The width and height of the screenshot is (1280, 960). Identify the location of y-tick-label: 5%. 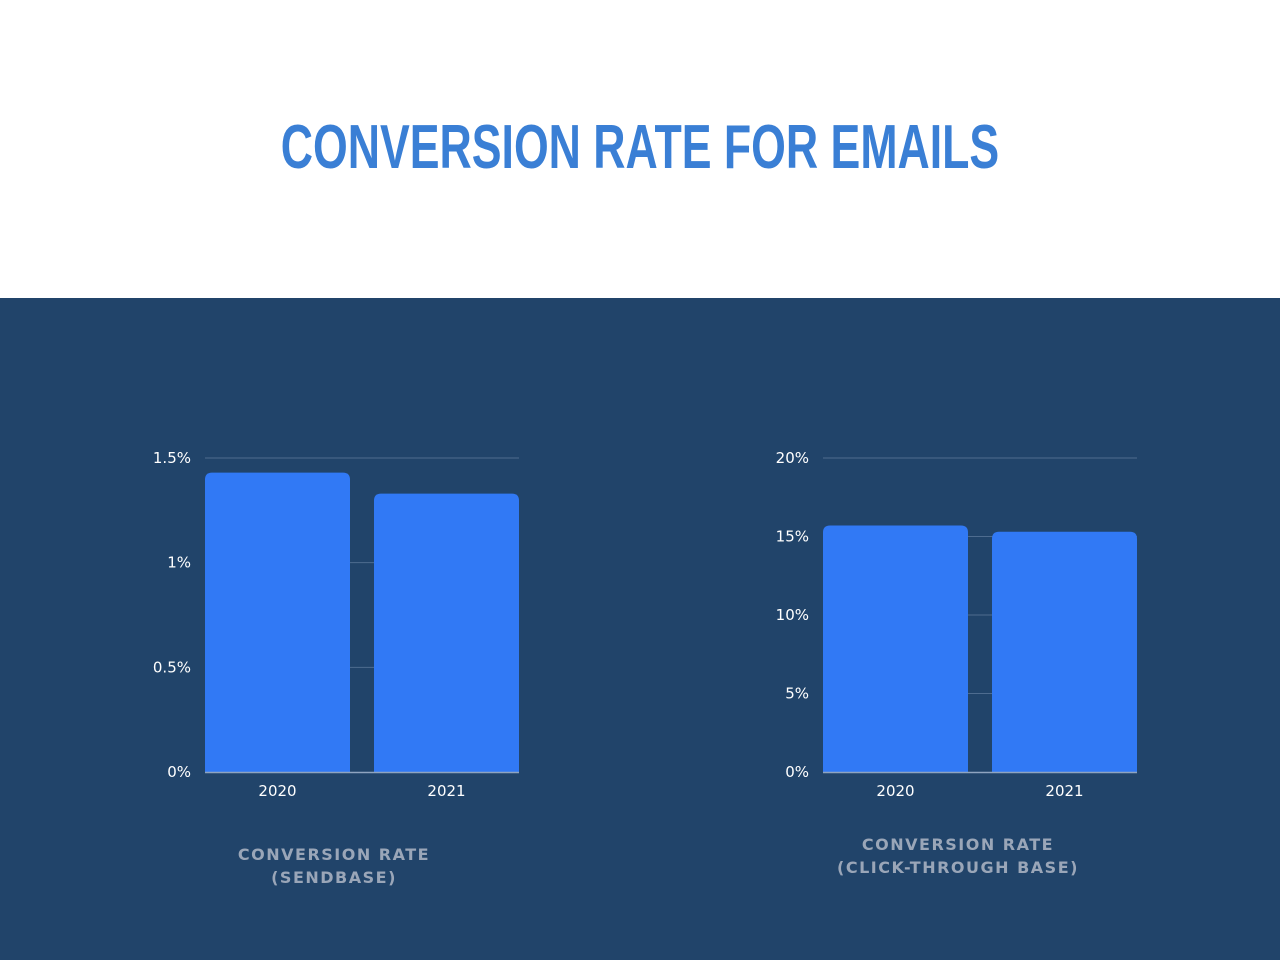
(797, 694).